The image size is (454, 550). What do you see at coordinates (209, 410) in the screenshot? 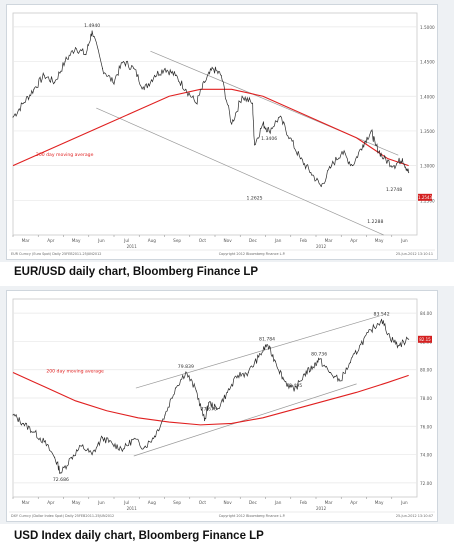
I see `annotation-label: 77.676` at bounding box center [209, 410].